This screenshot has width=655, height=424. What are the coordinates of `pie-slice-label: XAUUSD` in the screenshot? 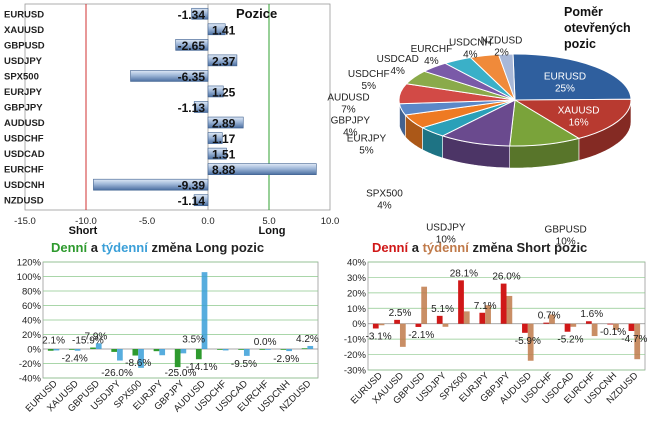 It's located at (579, 110).